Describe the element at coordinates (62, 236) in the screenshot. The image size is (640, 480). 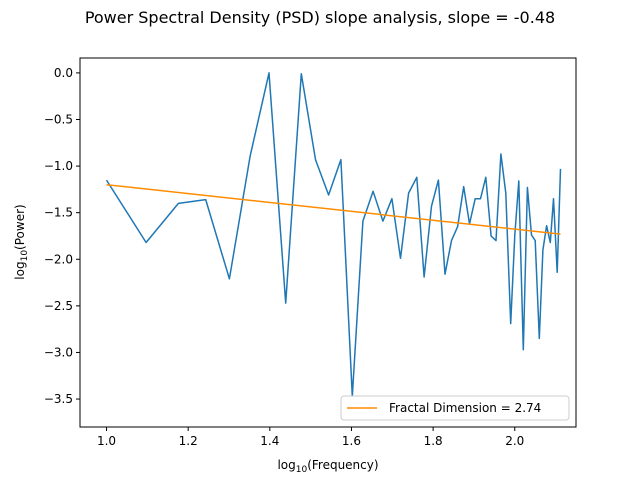
I see `y-axis-ticks: 0.0 −0.5 −1.0 −1.5 −2.0 −2.5 −3.0 −3.5` at that location.